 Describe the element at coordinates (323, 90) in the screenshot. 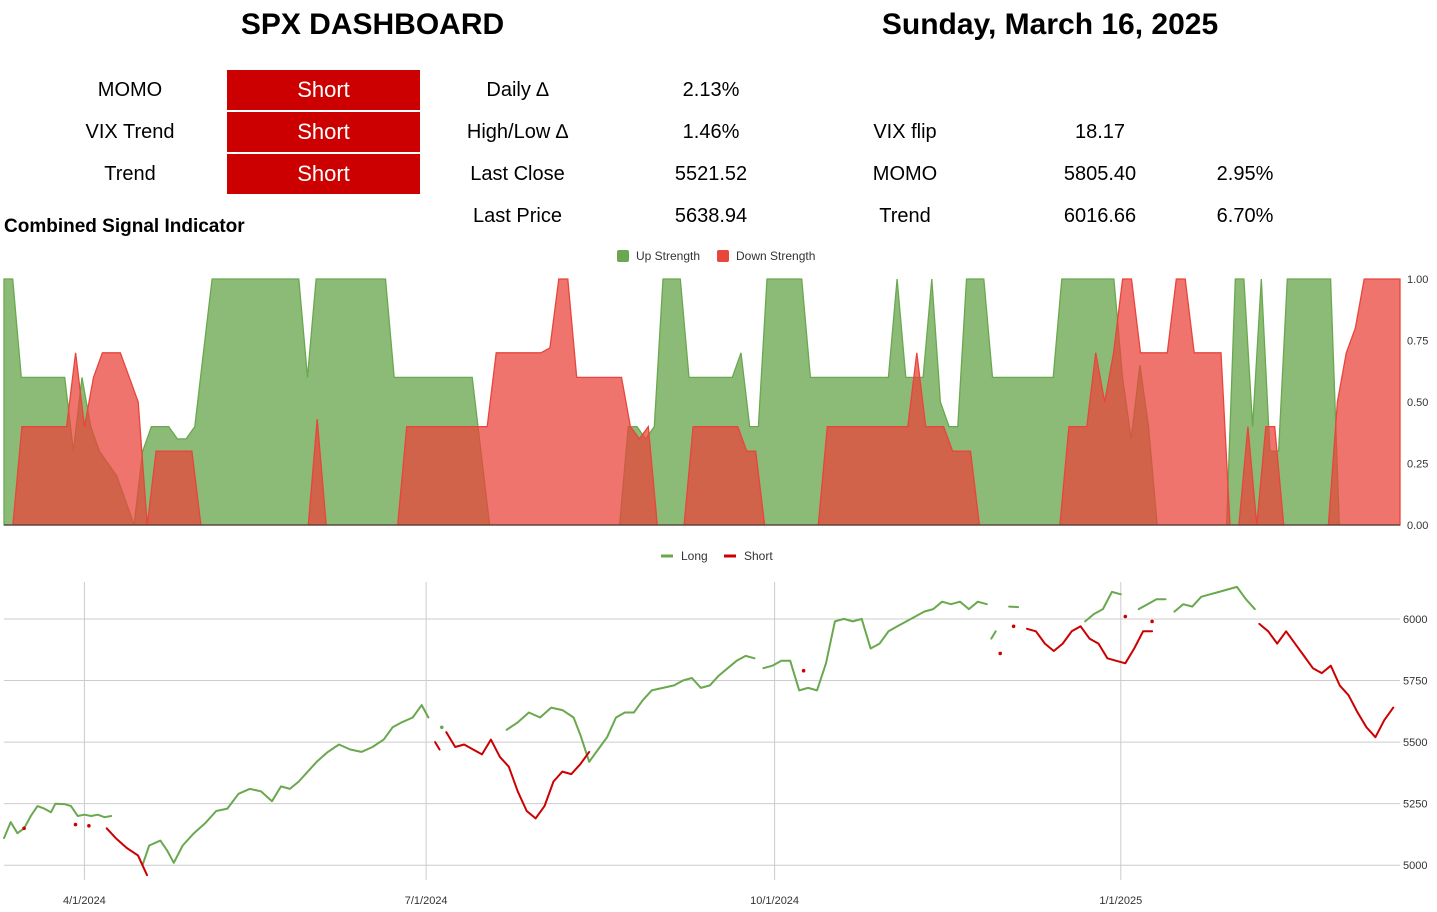

I see `signal-badge-momo: Short` at that location.